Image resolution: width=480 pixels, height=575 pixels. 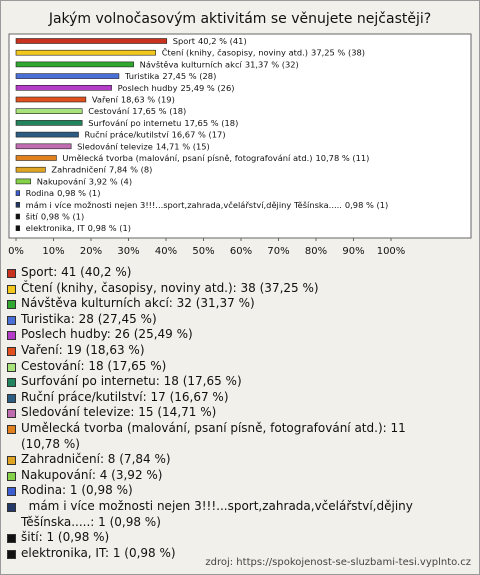 What do you see at coordinates (138, 303) in the screenshot?
I see `legend-label: Návštěva kulturních akcí: 32 (31,37 %)` at bounding box center [138, 303].